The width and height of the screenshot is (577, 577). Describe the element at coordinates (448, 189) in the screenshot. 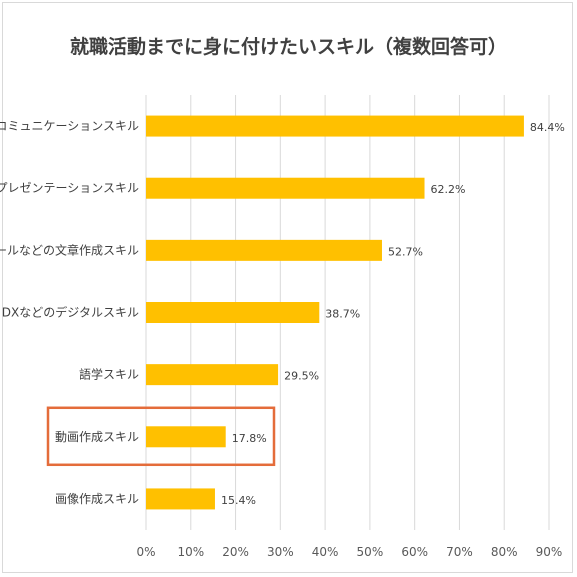

I see `data-label: 62.2%` at that location.